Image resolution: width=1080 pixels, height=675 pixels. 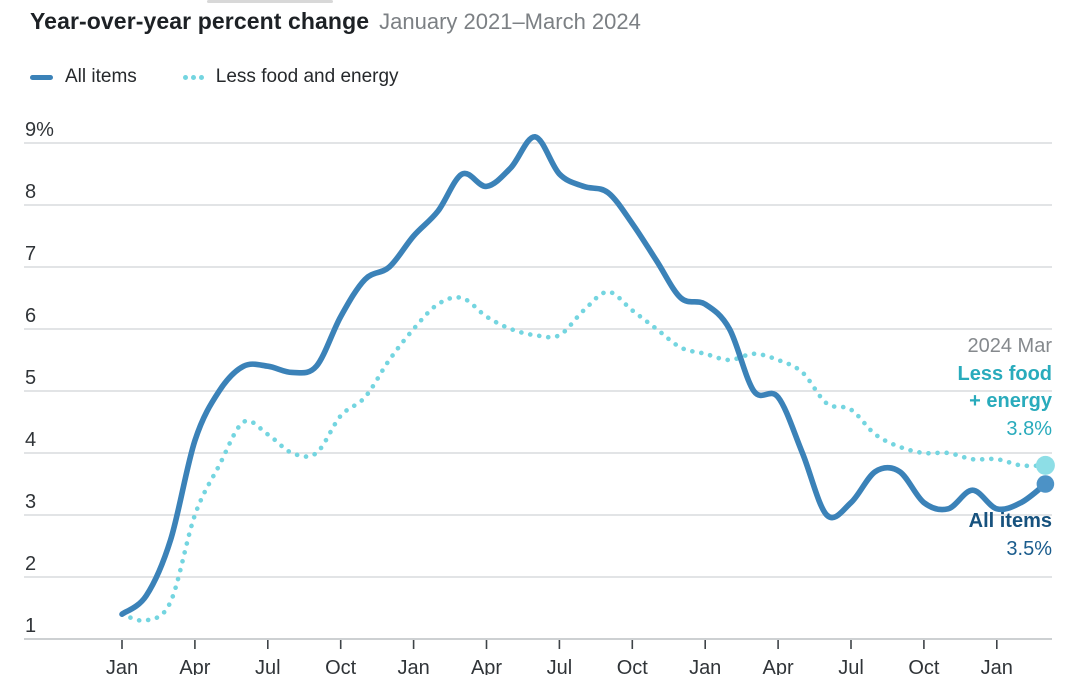 I want to click on end-dot-all-items, so click(x=1045, y=484).